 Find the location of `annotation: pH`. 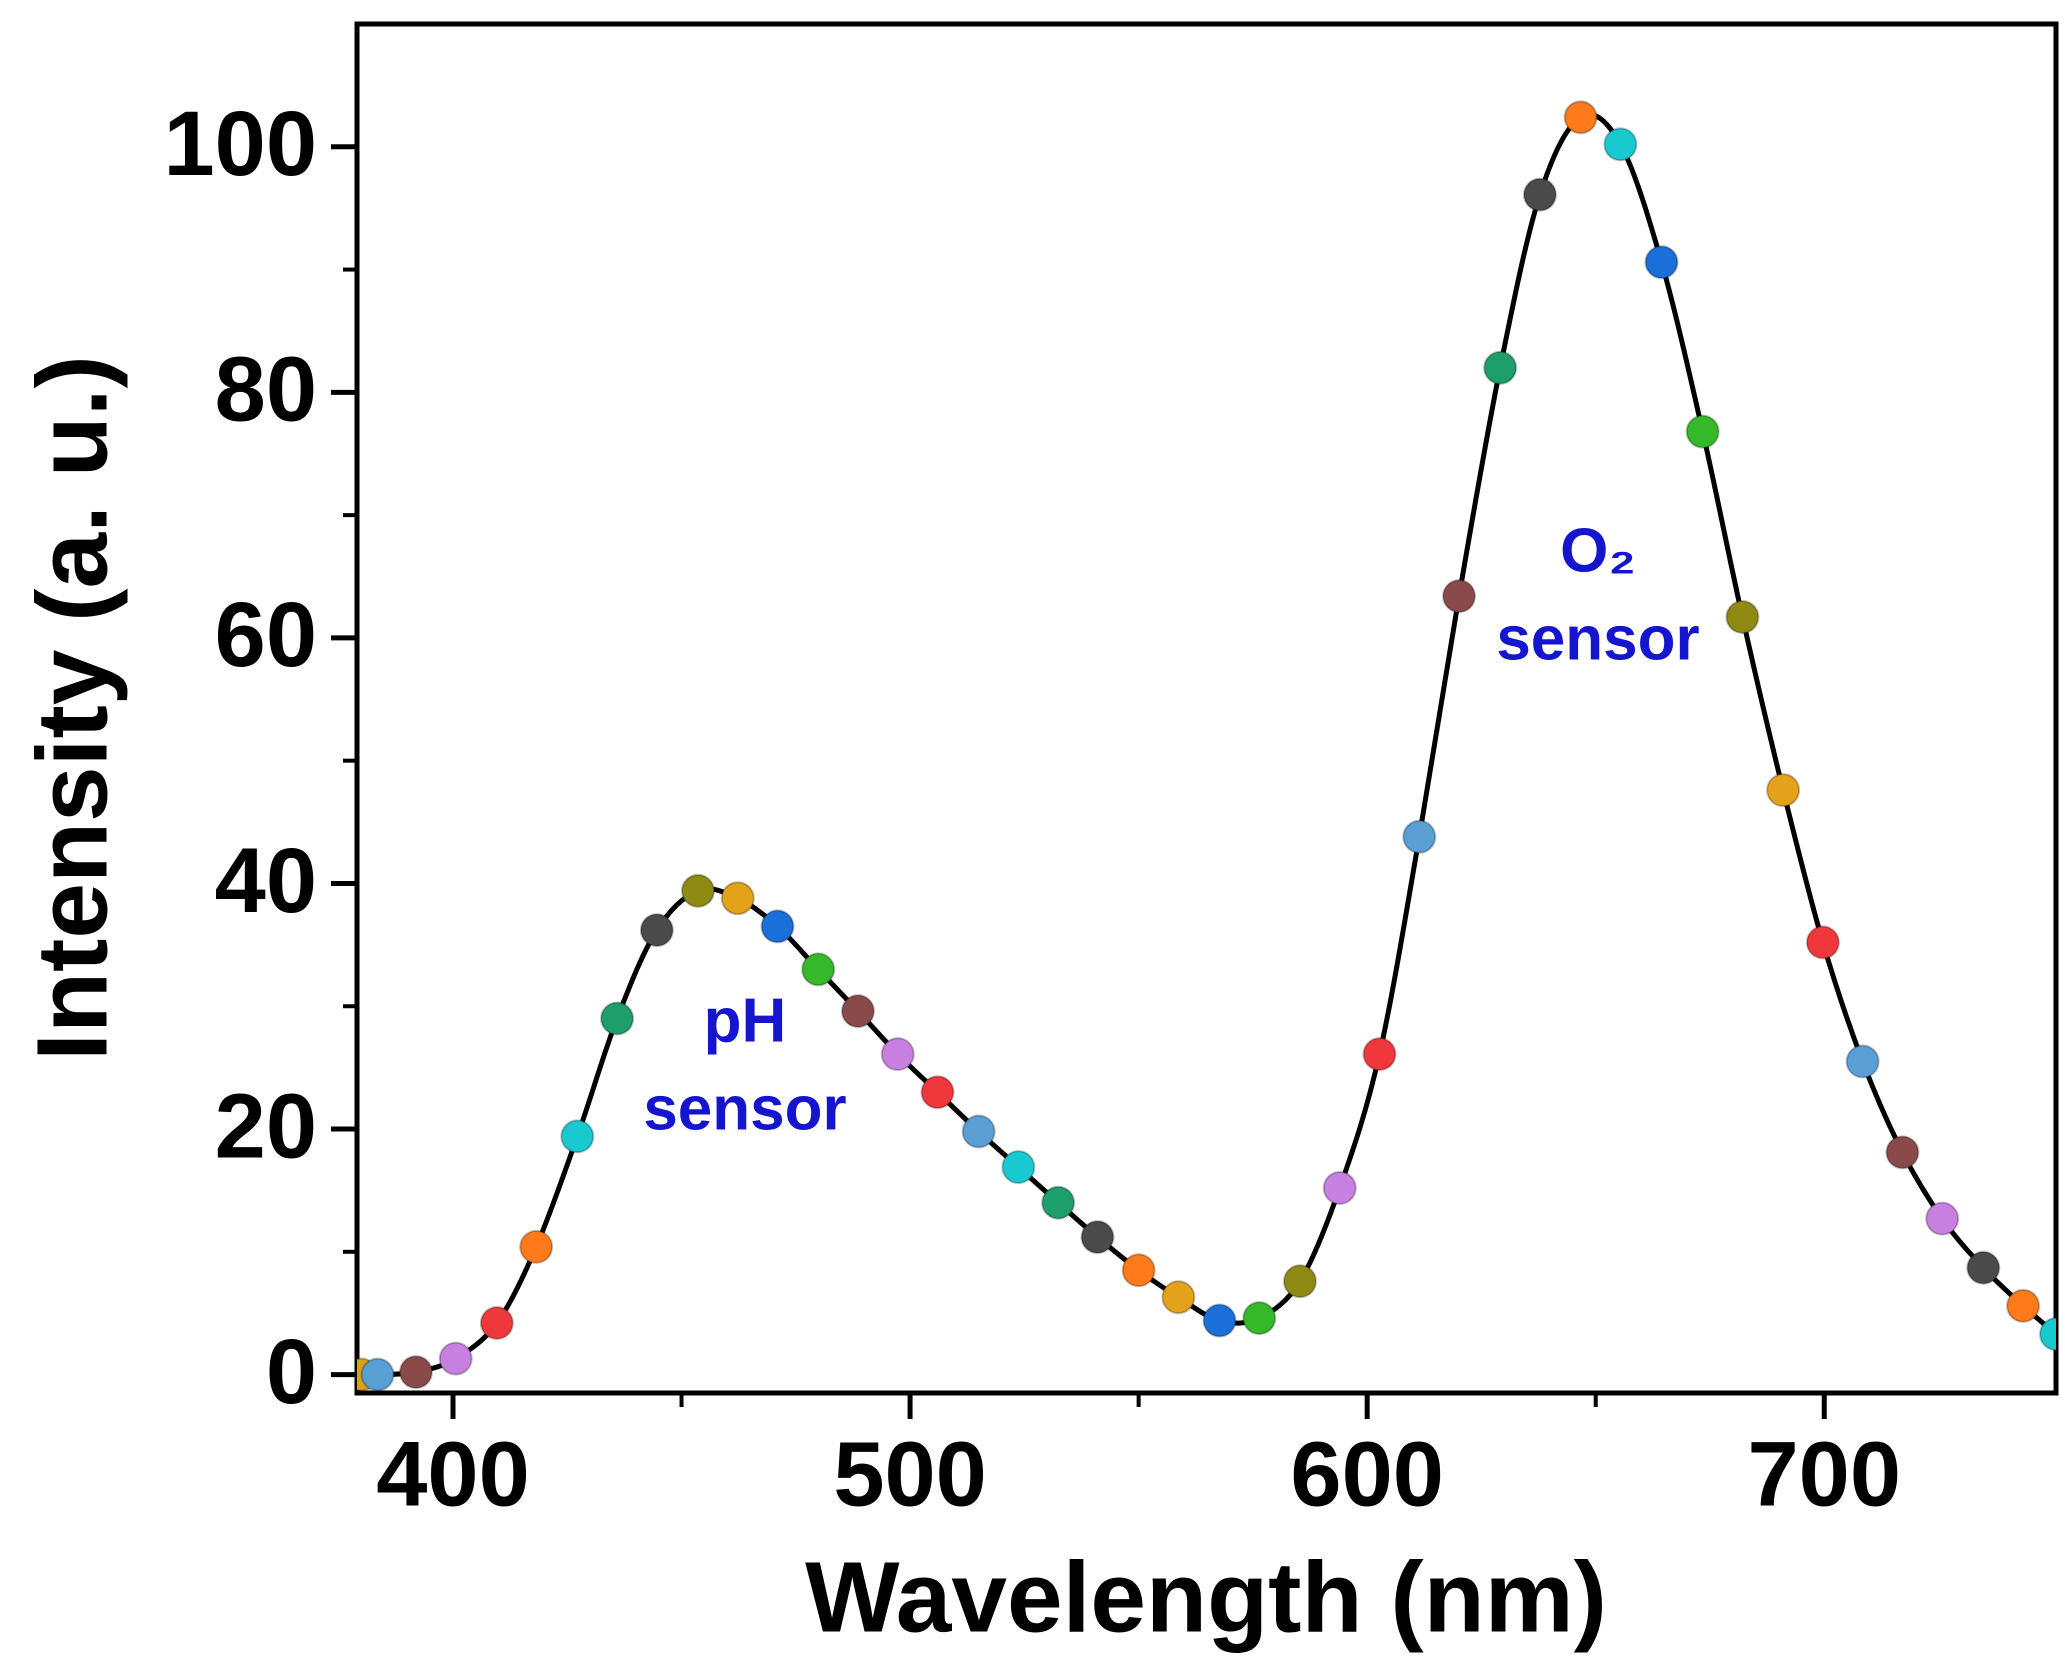

annotation: pH is located at coordinates (745, 1020).